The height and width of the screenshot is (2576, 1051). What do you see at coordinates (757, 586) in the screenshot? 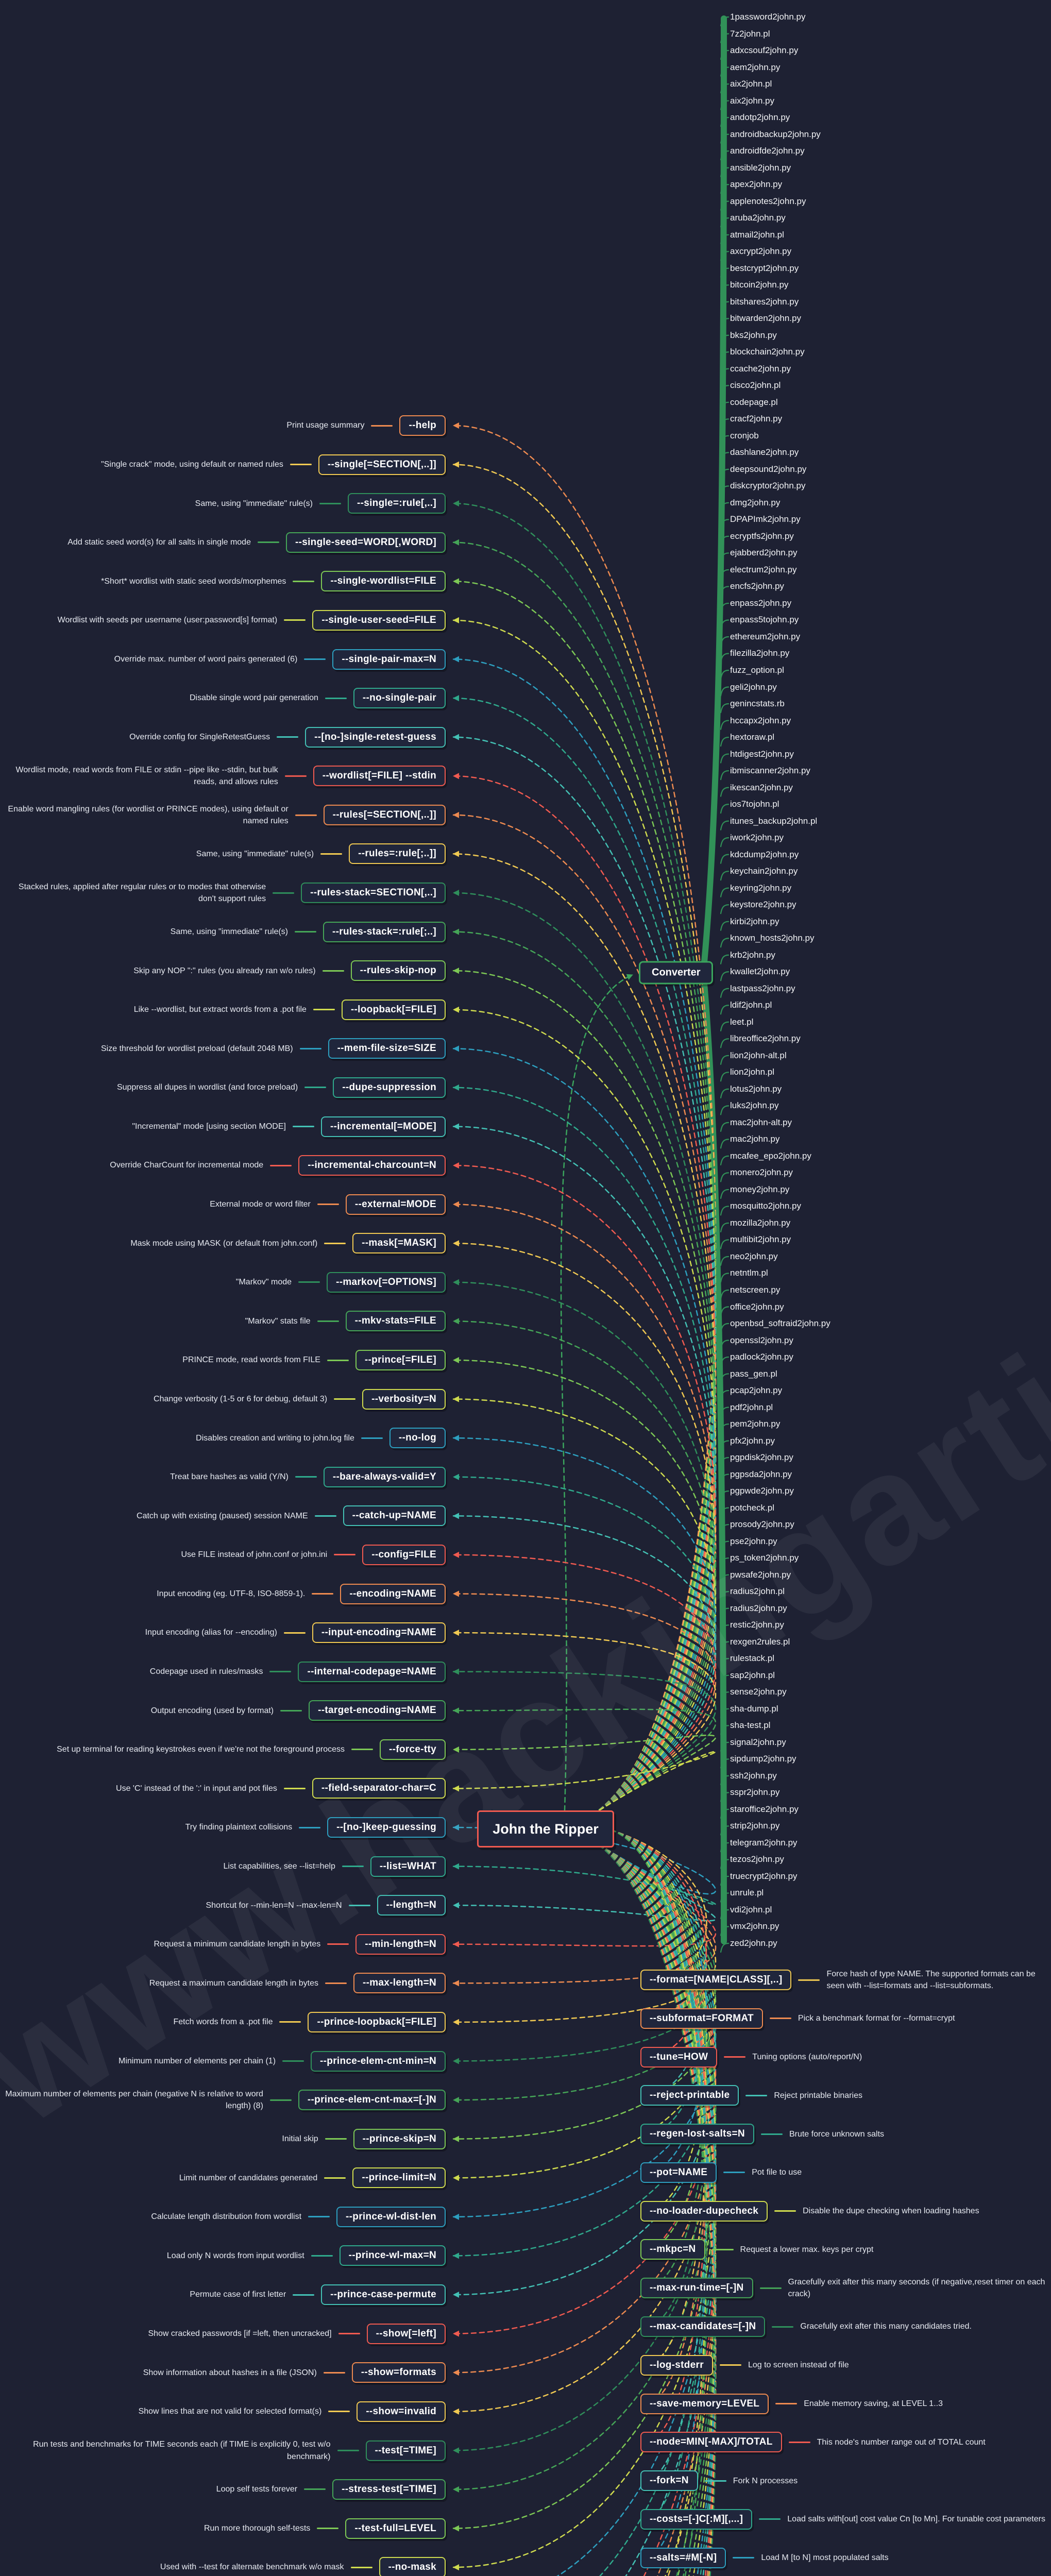
I see `file-item: encfs2john.py` at bounding box center [757, 586].